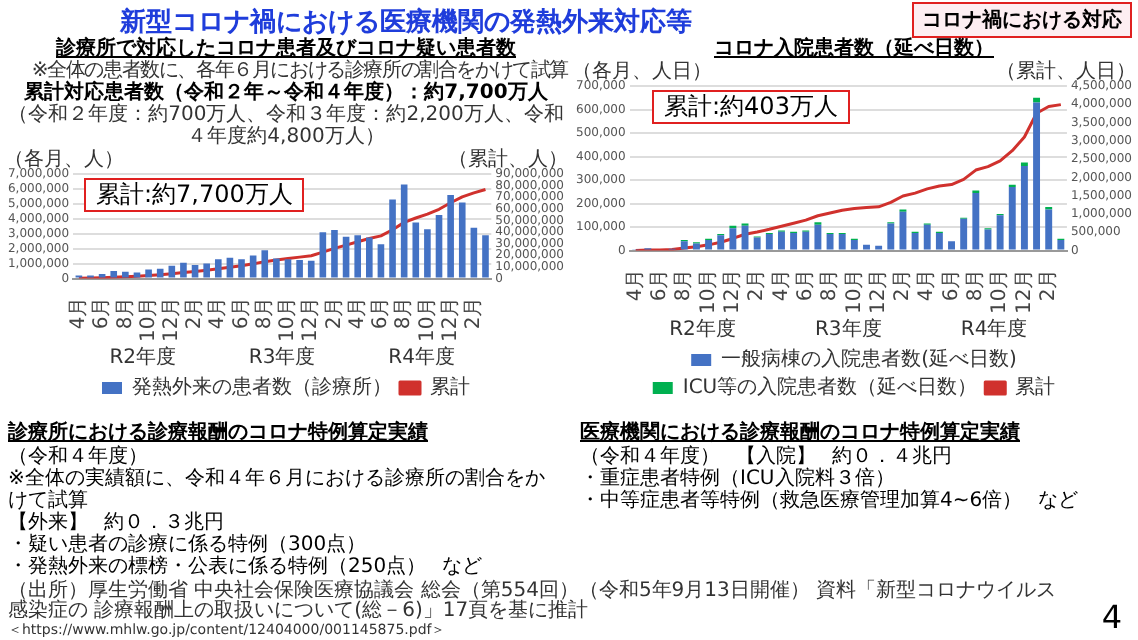  What do you see at coordinates (830, 387) in the screenshot?
I see `legend-label: ICU等の入院患者数（延べ日数）` at bounding box center [830, 387].